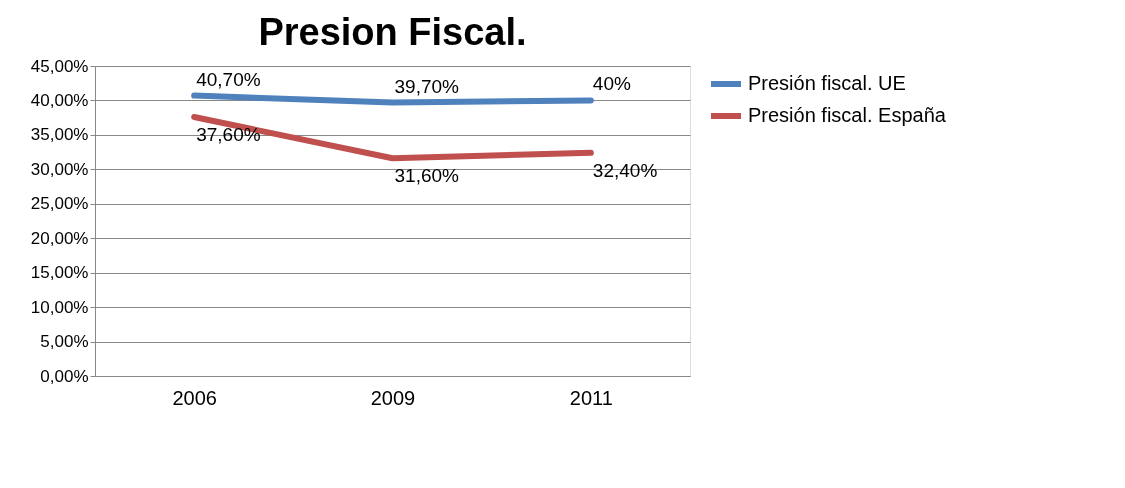  What do you see at coordinates (427, 176) in the screenshot?
I see `data-label: 31,60%` at bounding box center [427, 176].